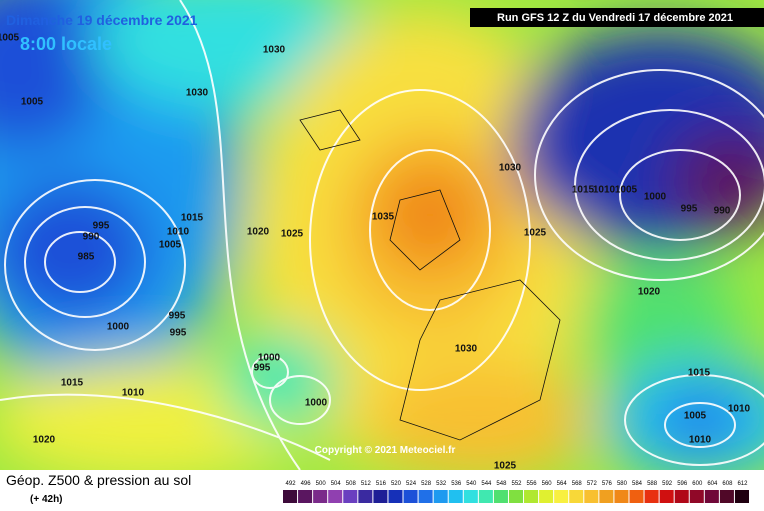 Image resolution: width=764 pixels, height=511 pixels. I want to click on copyright: Copyright © 2021 Meteociel.fr, so click(385, 450).